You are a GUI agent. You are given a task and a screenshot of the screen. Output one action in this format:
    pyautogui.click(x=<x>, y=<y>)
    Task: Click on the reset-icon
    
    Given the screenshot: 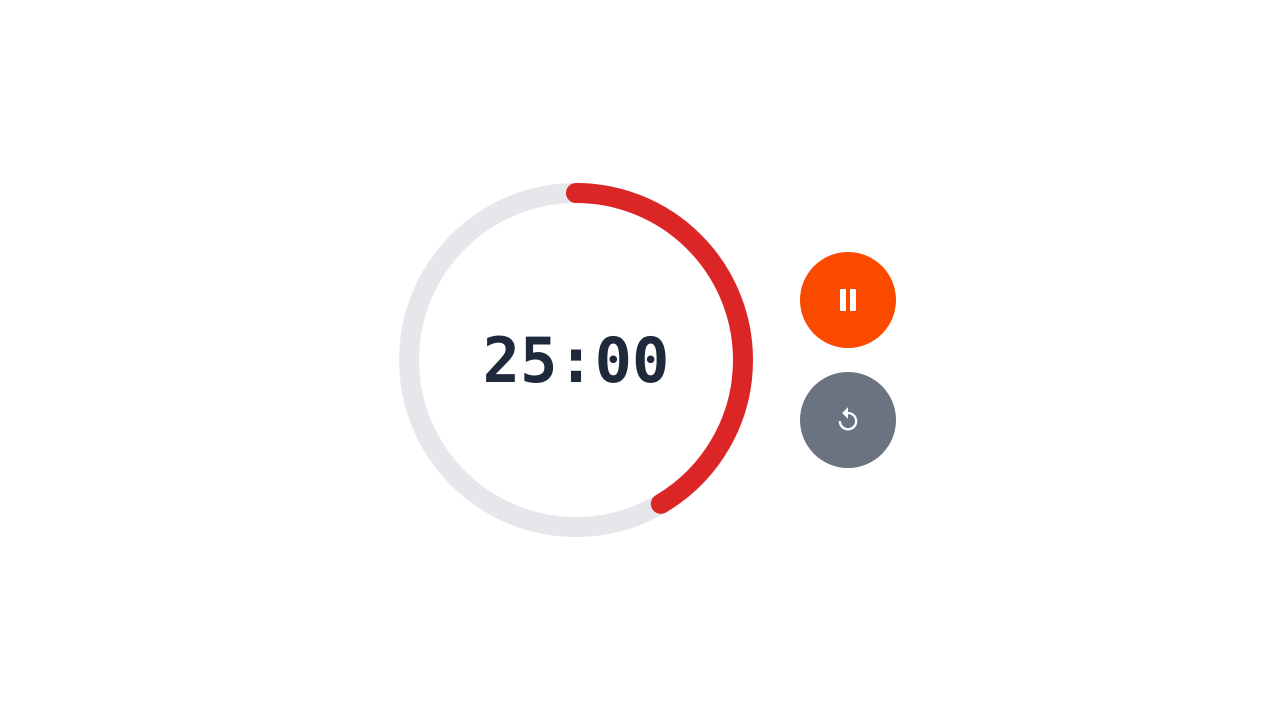 What is the action you would take?
    pyautogui.click(x=848, y=419)
    